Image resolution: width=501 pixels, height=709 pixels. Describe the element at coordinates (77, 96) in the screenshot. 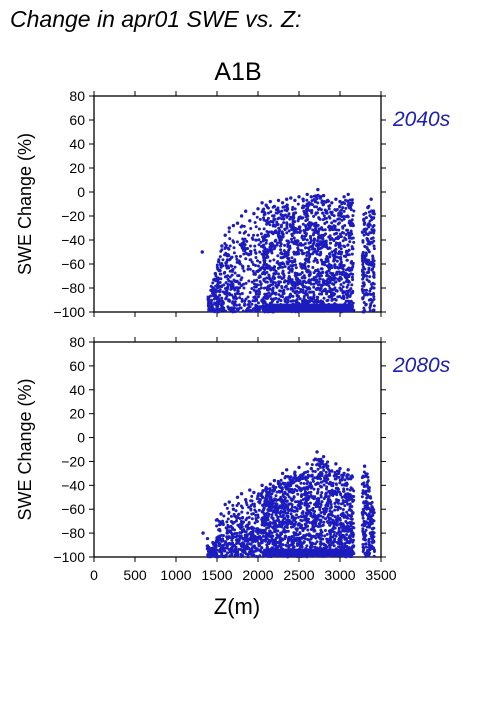

I see `y-tick-label: 80` at that location.